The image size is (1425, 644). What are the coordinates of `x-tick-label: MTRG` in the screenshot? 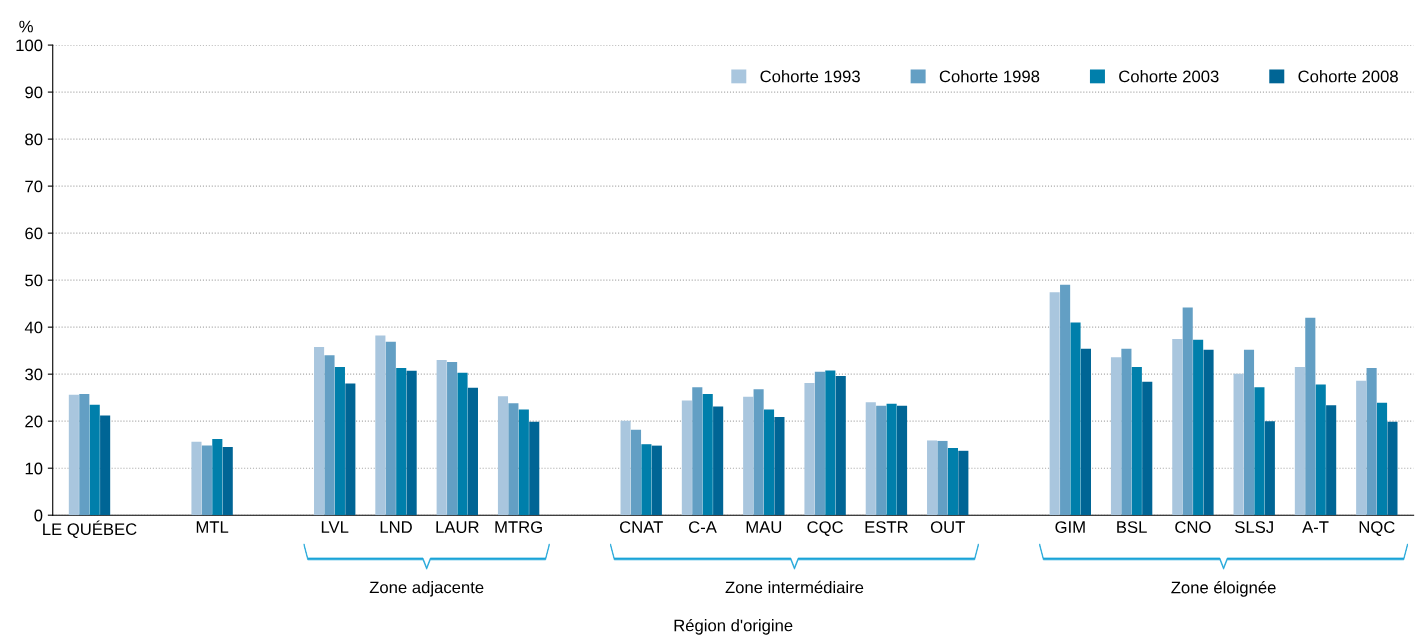 It's located at (518, 527).